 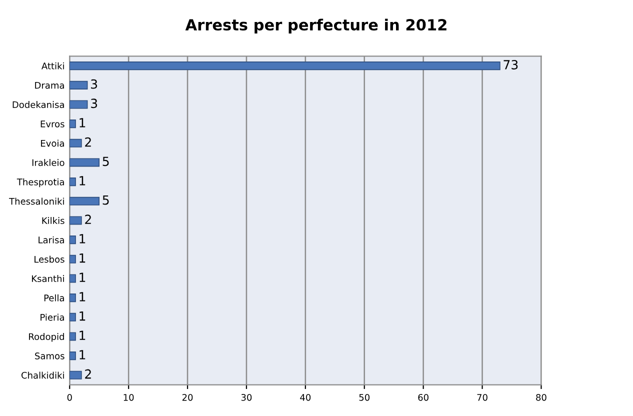 I want to click on y-tick-label: Dodekanisa, so click(x=38, y=104).